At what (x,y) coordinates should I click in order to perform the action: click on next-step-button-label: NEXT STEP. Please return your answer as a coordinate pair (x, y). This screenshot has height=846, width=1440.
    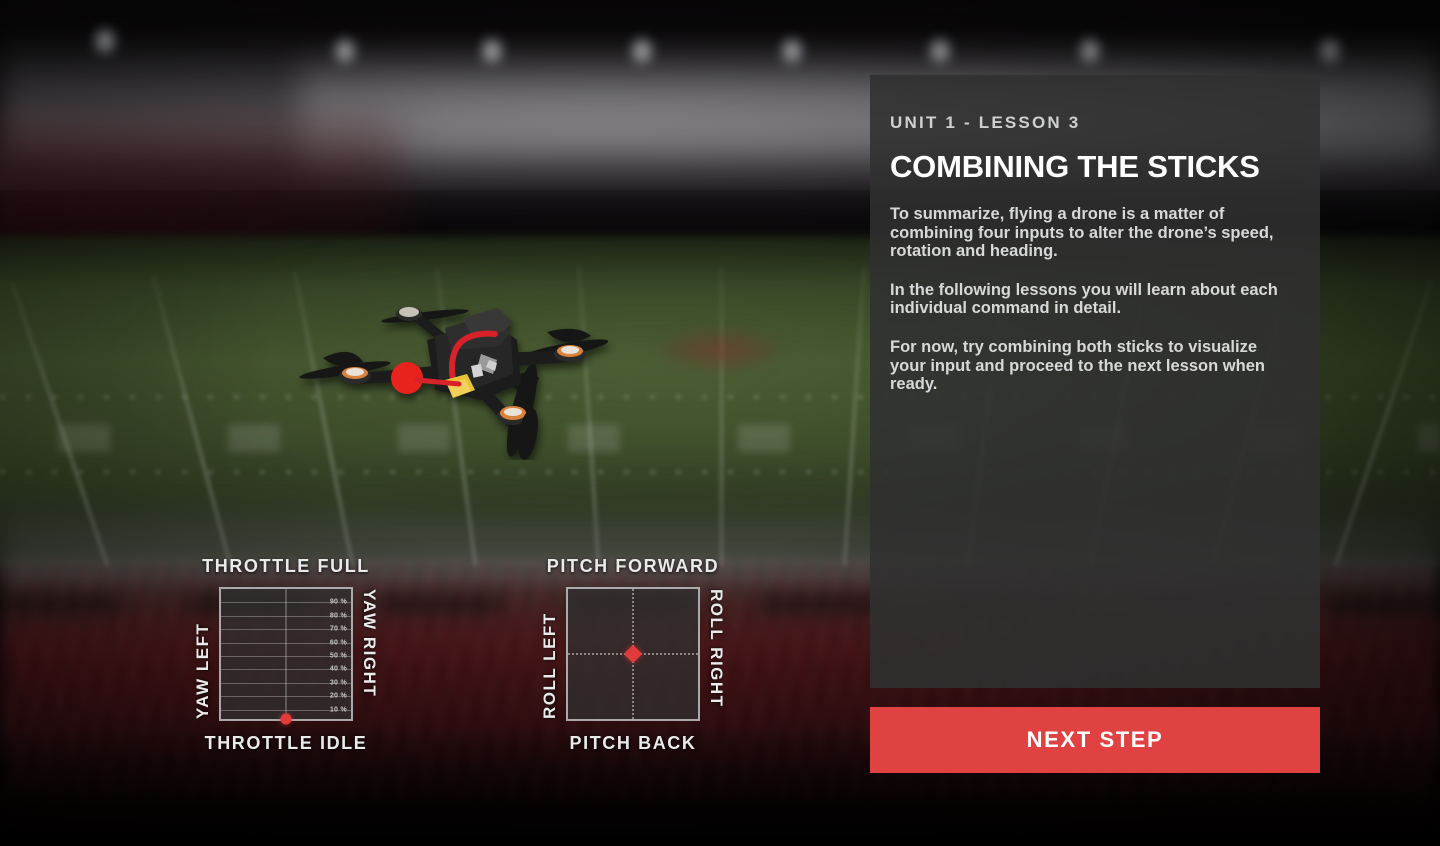
    Looking at the image, I should click on (1095, 739).